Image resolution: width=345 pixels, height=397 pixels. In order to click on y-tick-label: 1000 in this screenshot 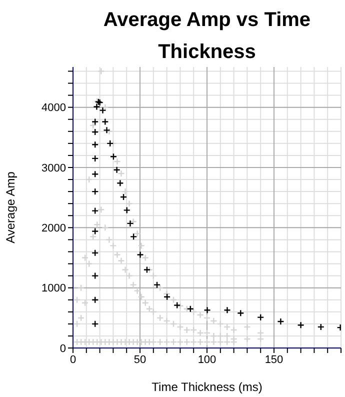, I will do `click(54, 288)`.